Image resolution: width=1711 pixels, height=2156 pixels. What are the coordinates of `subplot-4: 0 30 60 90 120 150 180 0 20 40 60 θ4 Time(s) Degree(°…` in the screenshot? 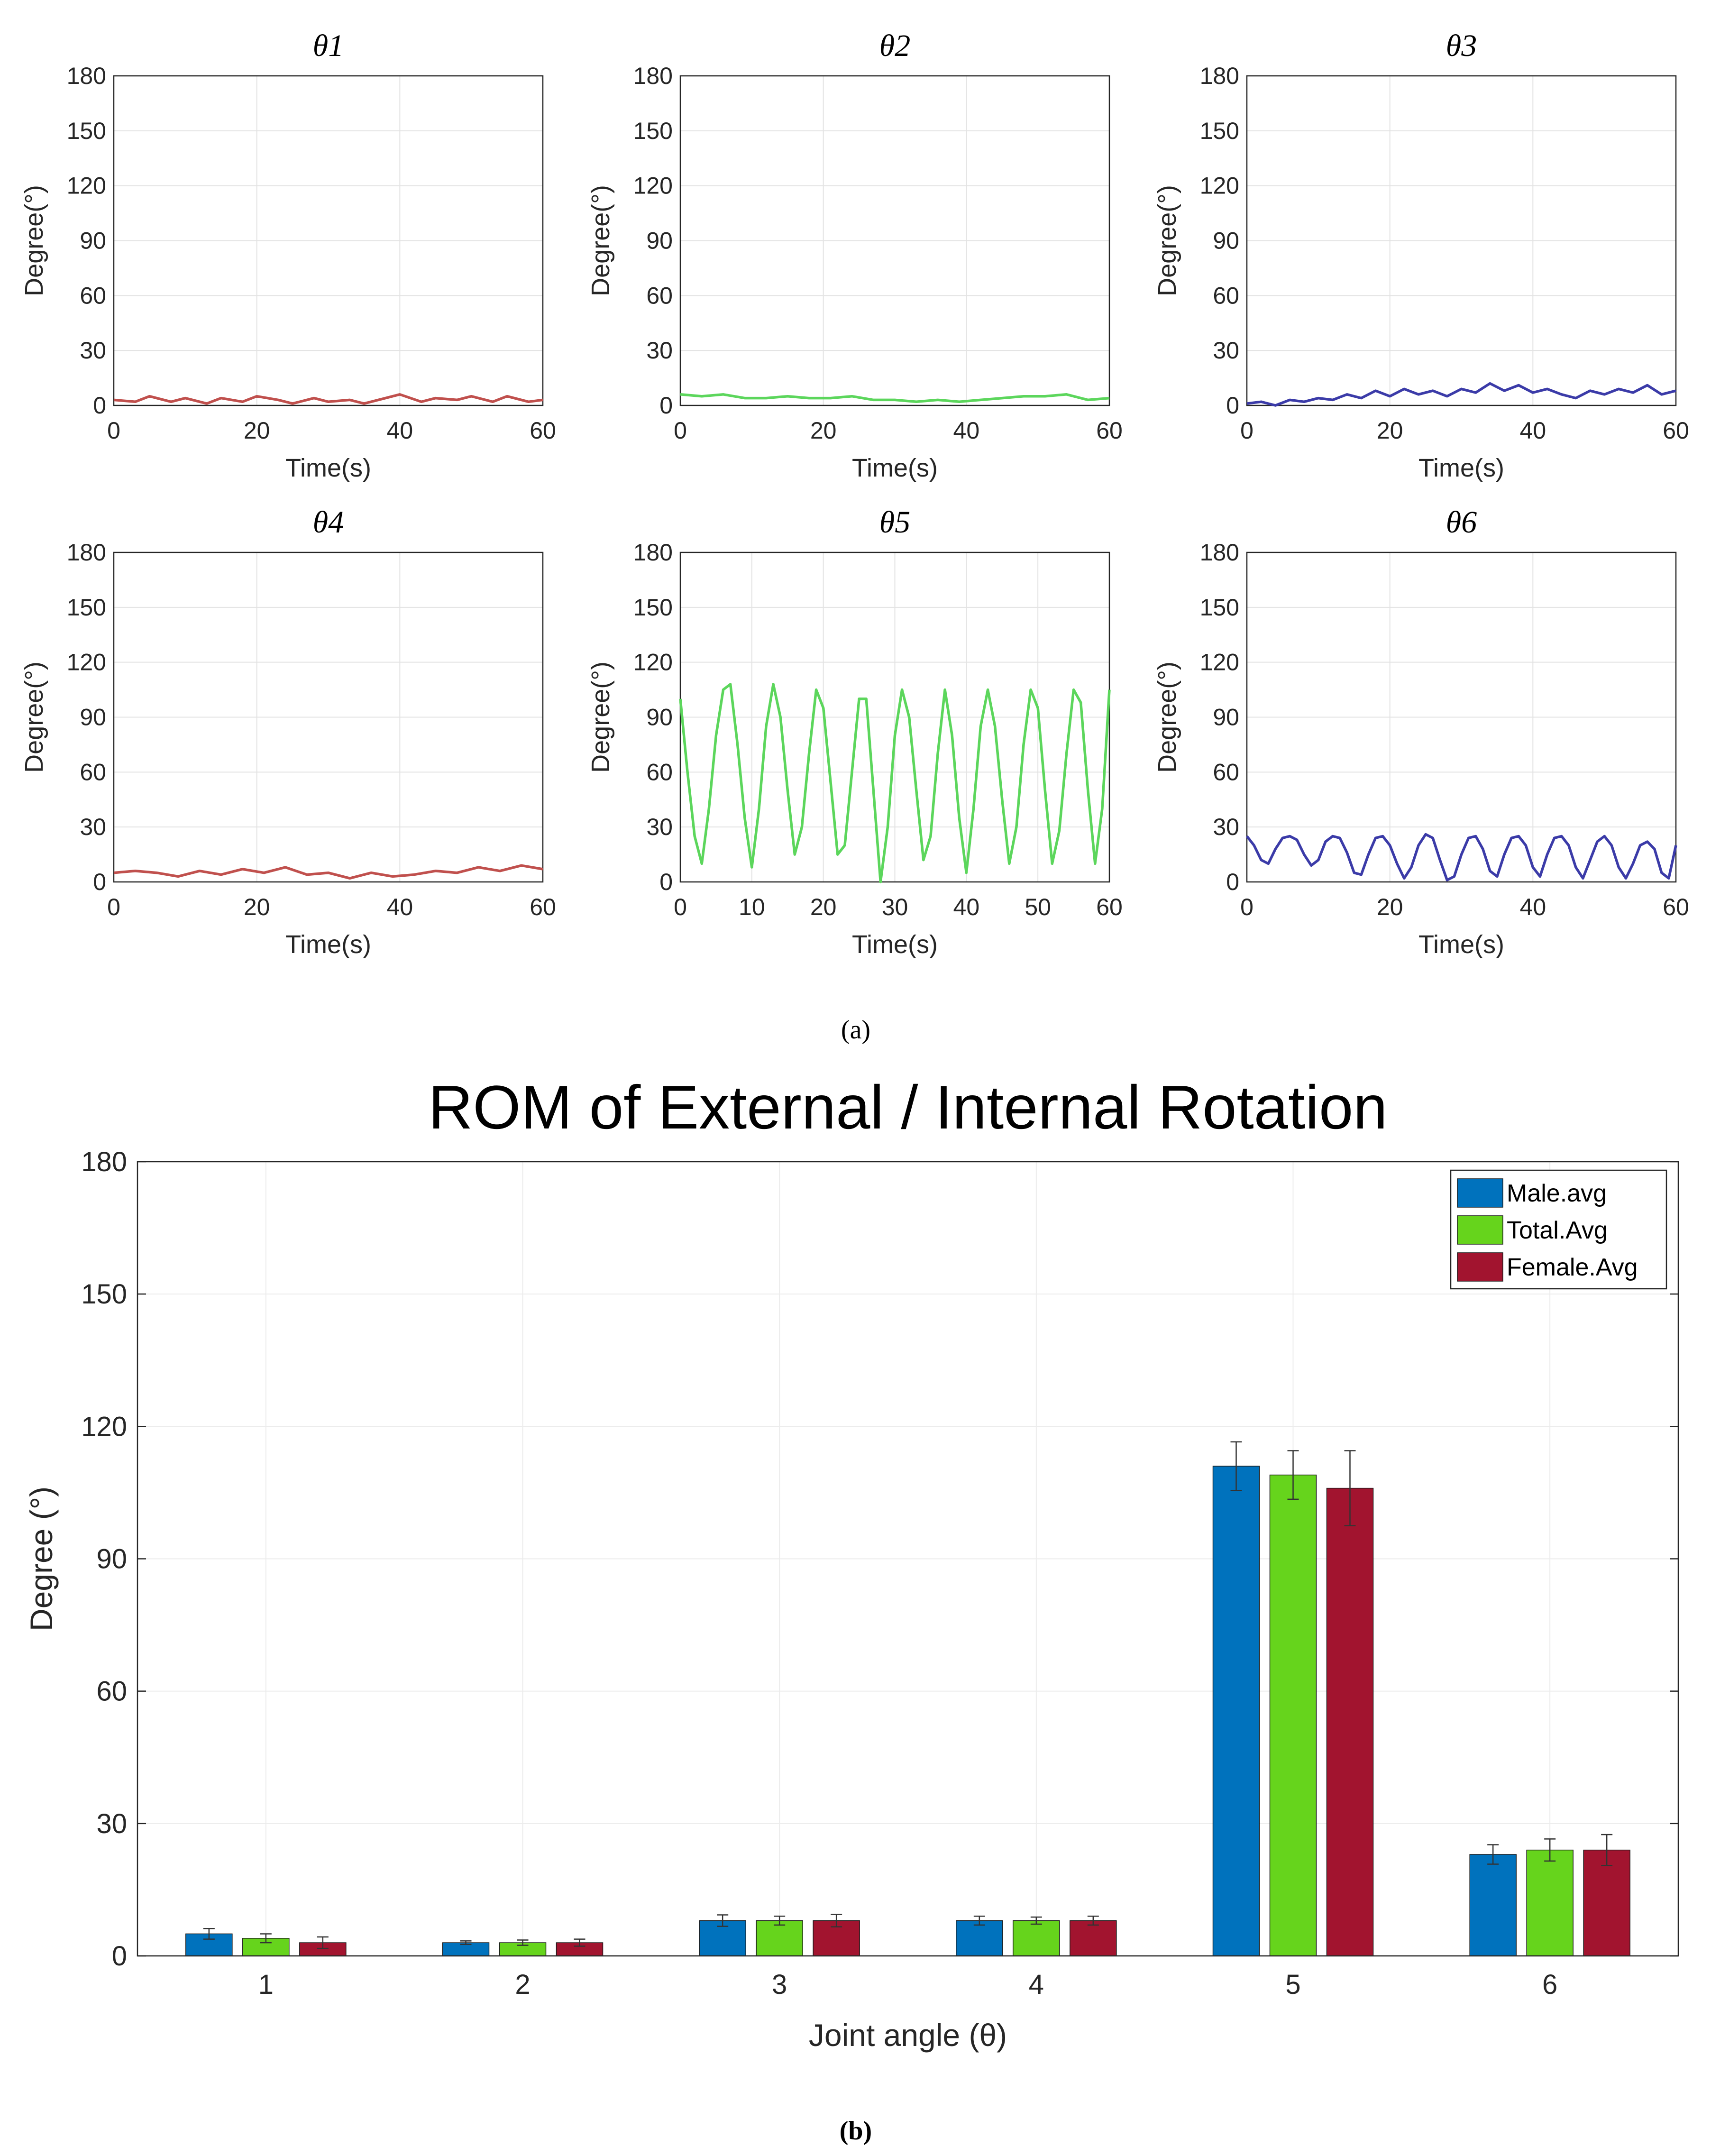 It's located at (288, 732).